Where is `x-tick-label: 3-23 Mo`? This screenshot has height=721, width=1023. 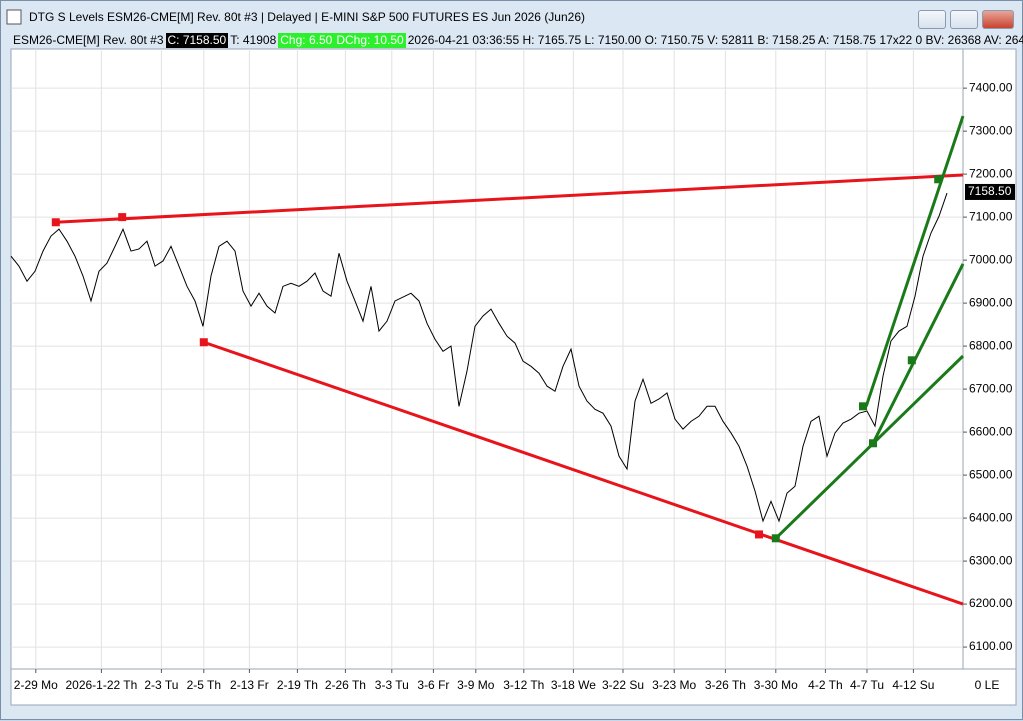 x-tick-label: 3-23 Mo is located at coordinates (674, 685).